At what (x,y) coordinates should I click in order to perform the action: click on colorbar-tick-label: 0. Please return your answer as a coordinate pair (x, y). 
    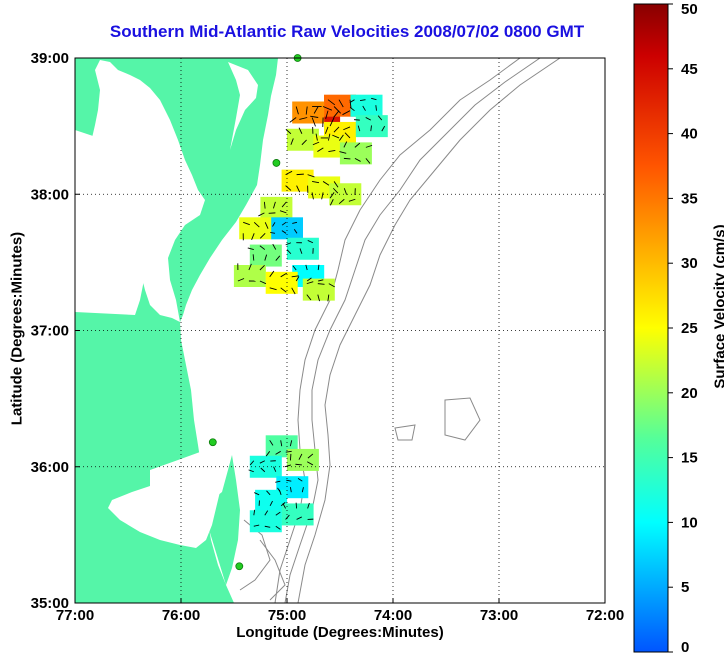
    Looking at the image, I should click on (685, 647).